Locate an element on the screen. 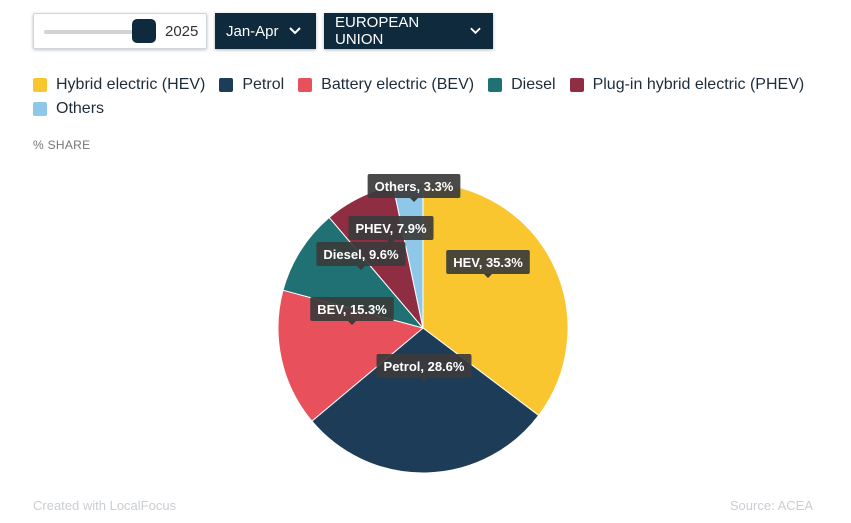 Image resolution: width=851 pixels, height=523 pixels. data-label-text: BEV, 15.3% is located at coordinates (352, 309).